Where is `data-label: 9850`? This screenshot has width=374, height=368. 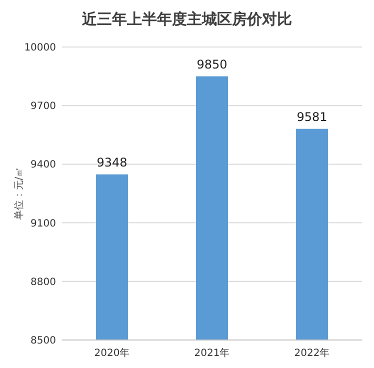 data-label: 9850 is located at coordinates (212, 64).